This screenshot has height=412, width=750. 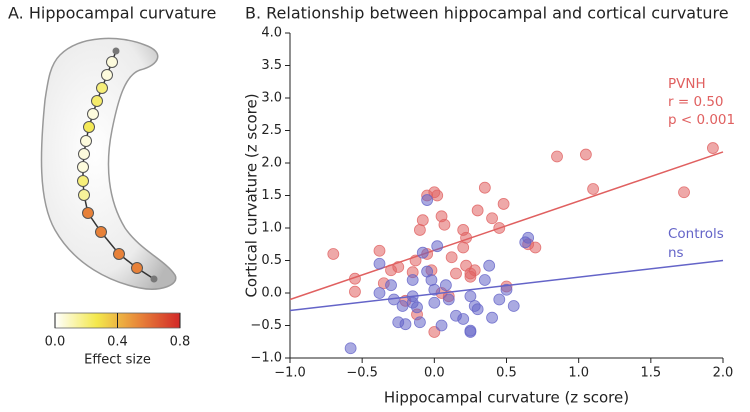 What do you see at coordinates (506, 373) in the screenshot?
I see `x-tick-label: 0.5` at bounding box center [506, 373].